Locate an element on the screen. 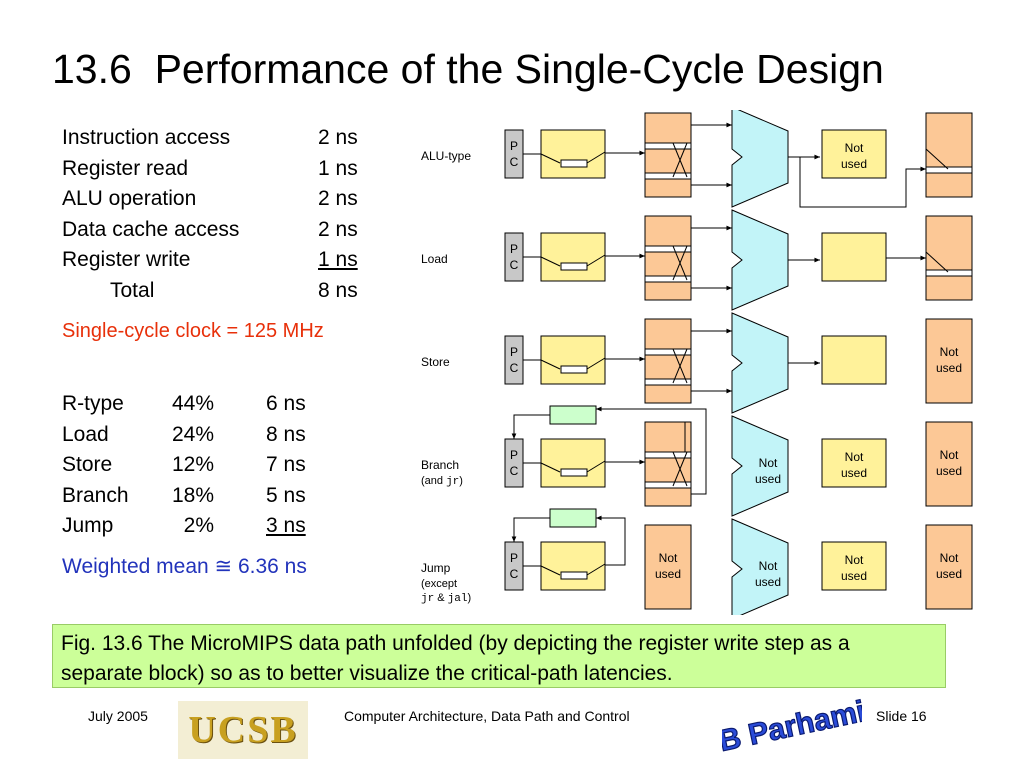 The height and width of the screenshot is (768, 1024). timing-value: 8 ns is located at coordinates (338, 290).